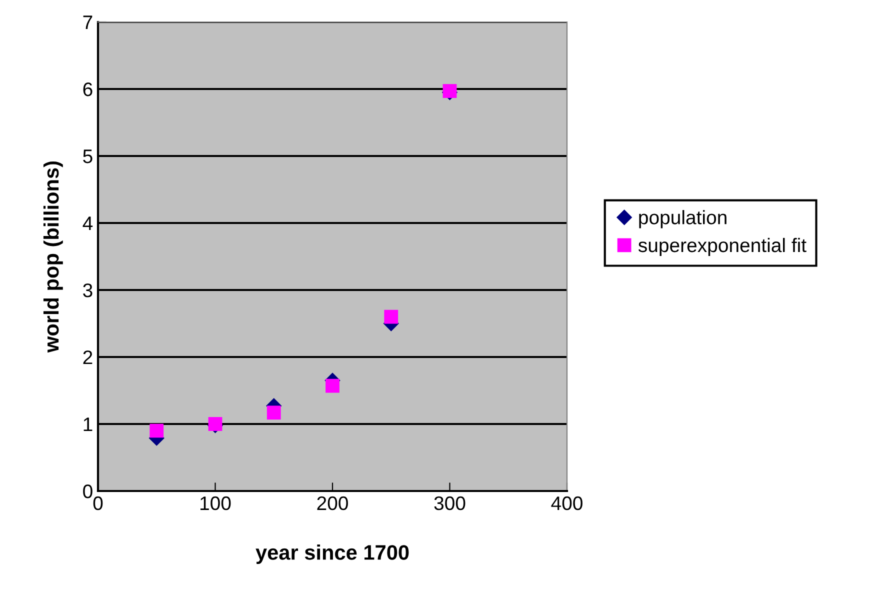 The height and width of the screenshot is (606, 896). What do you see at coordinates (87, 491) in the screenshot?
I see `y-tick-label: 0` at bounding box center [87, 491].